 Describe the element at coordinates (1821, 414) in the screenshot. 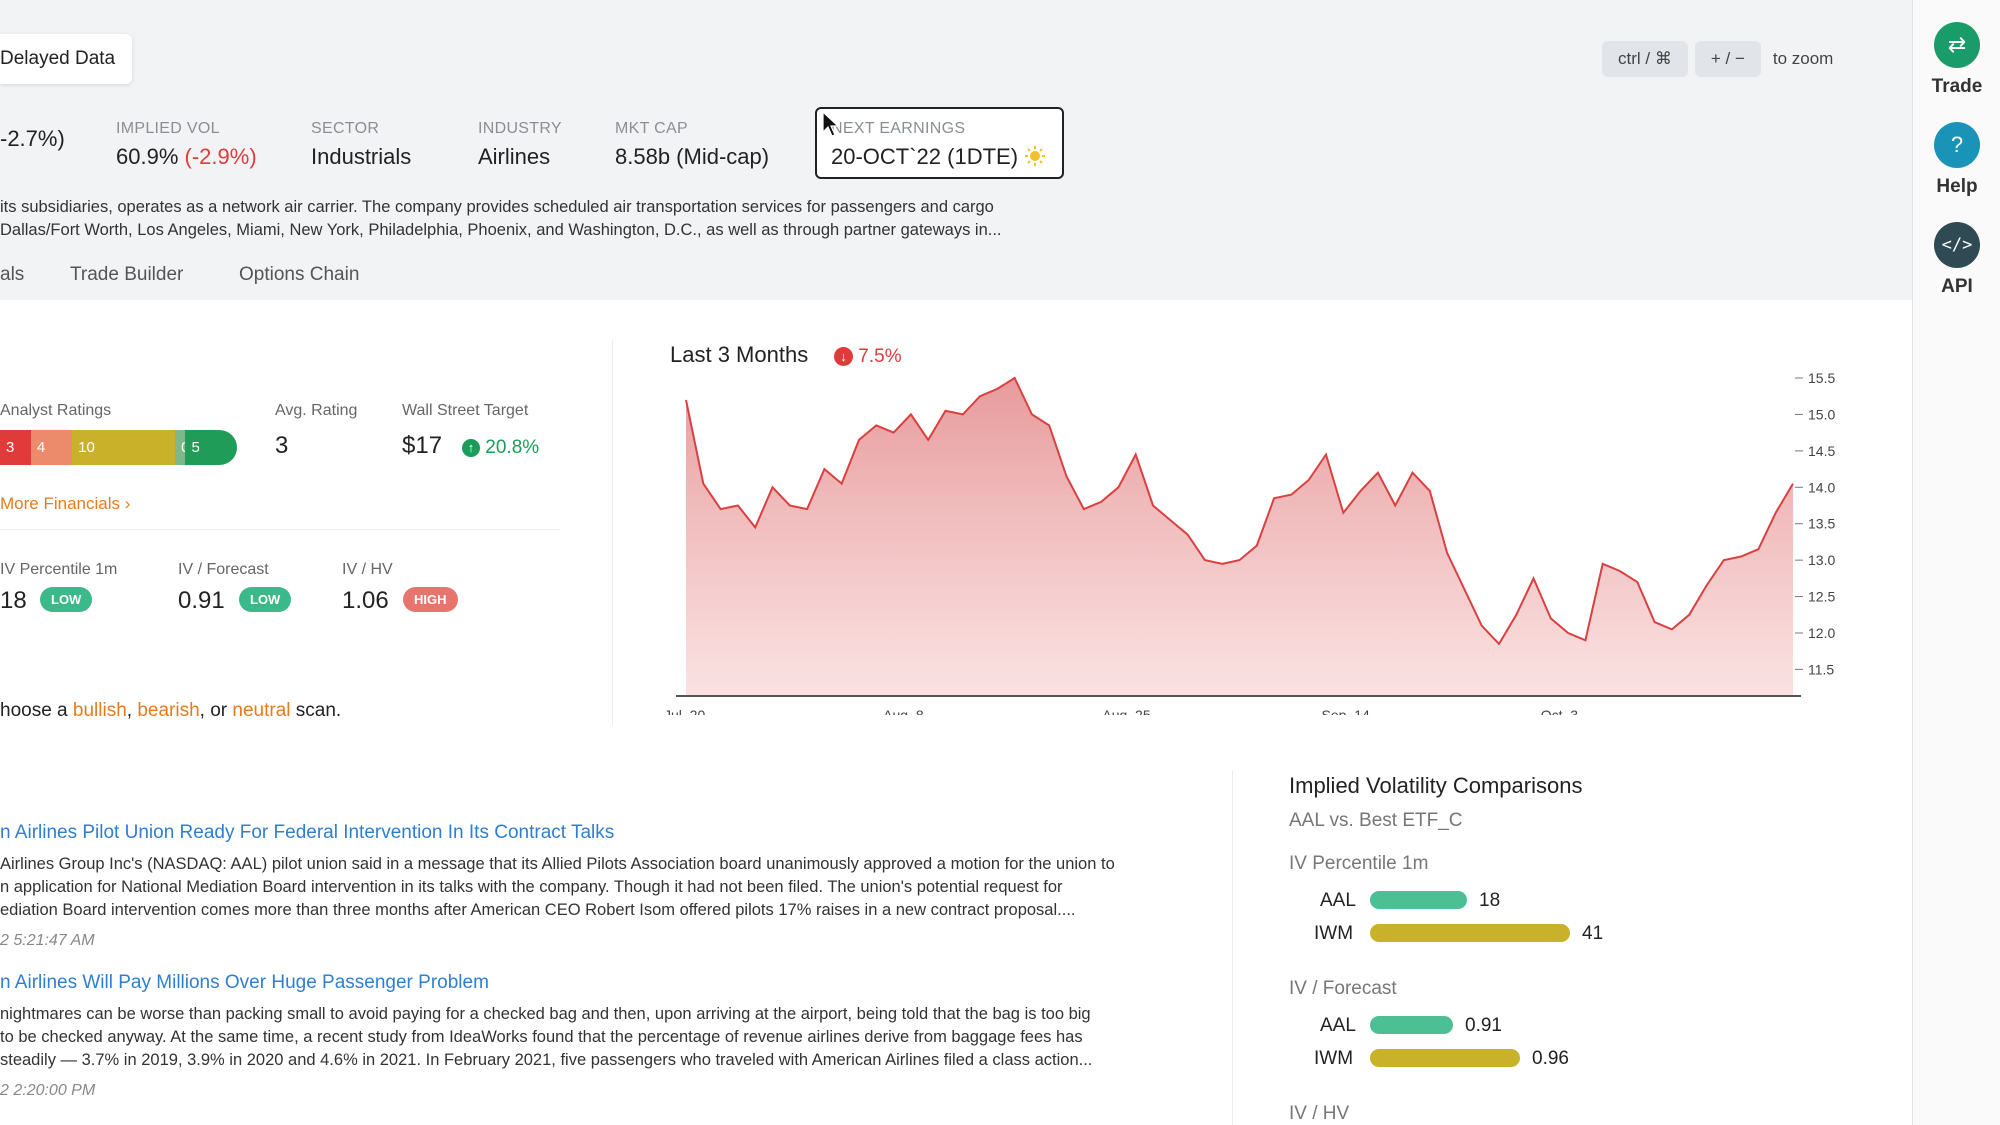

I see `y-tick-label: 15.0` at that location.